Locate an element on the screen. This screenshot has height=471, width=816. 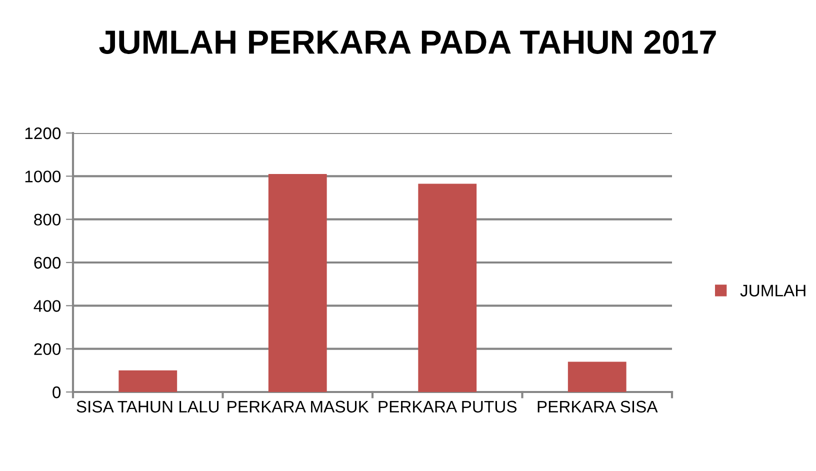
x-tick-label: PERKARA MASUK is located at coordinates (298, 406).